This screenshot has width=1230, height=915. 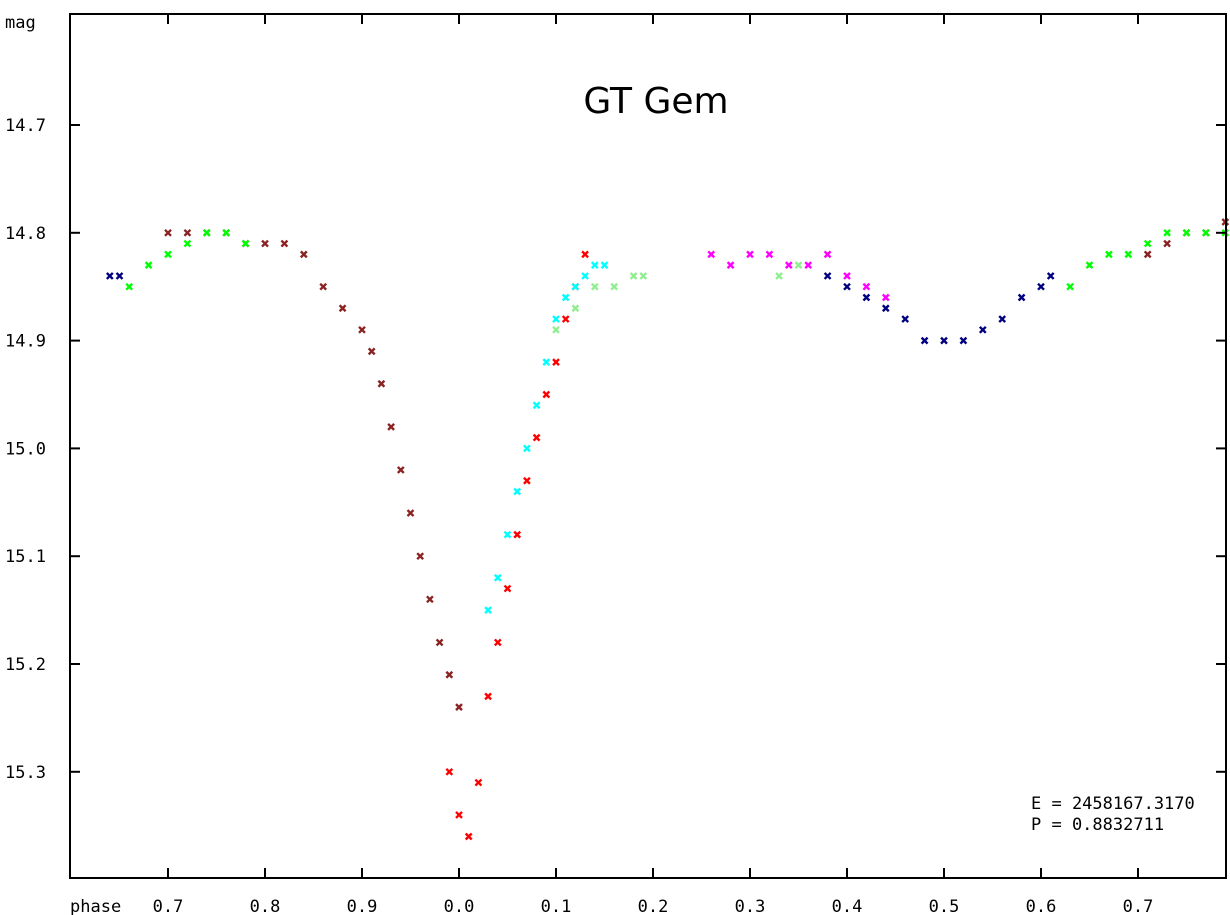 What do you see at coordinates (750, 906) in the screenshot?
I see `x-tick-label: 0.3` at bounding box center [750, 906].